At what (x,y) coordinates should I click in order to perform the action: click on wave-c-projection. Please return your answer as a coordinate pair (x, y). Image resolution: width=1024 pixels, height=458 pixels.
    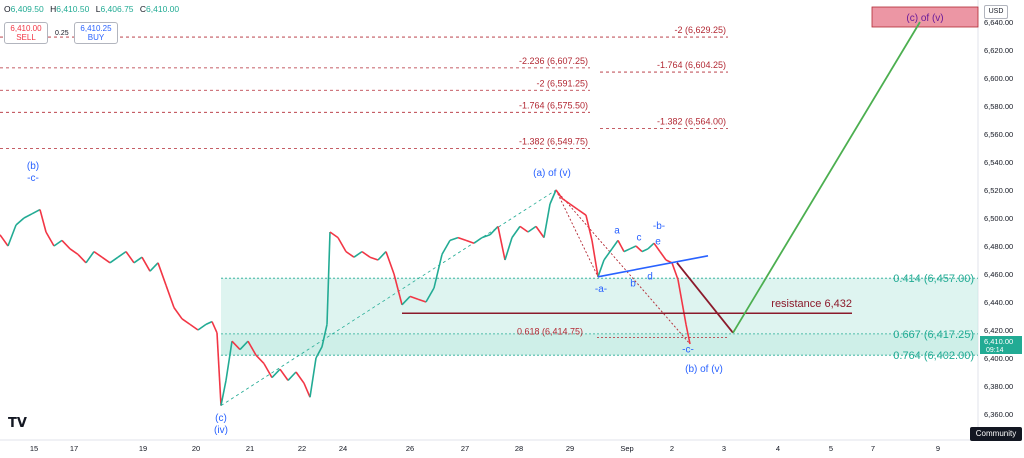
    Looking at the image, I should click on (826, 177).